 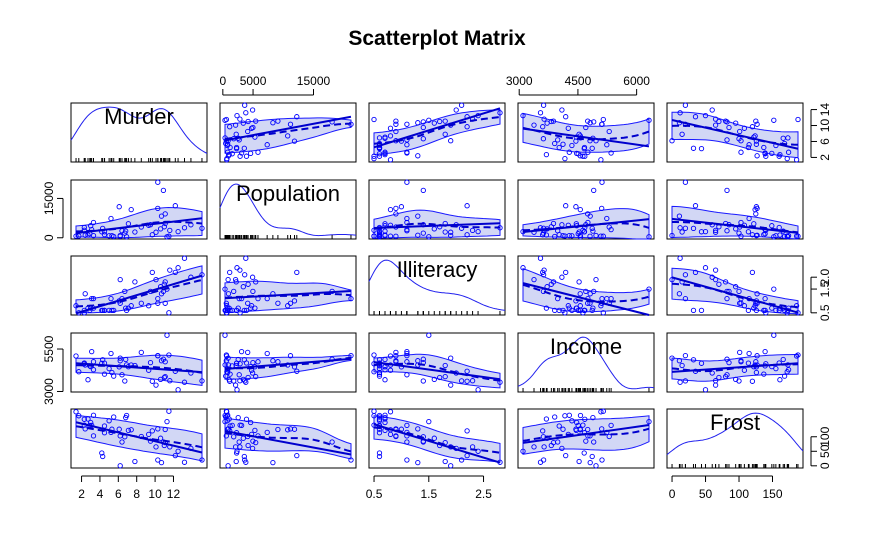 I want to click on tick-label: 2.0, so click(x=825, y=277).